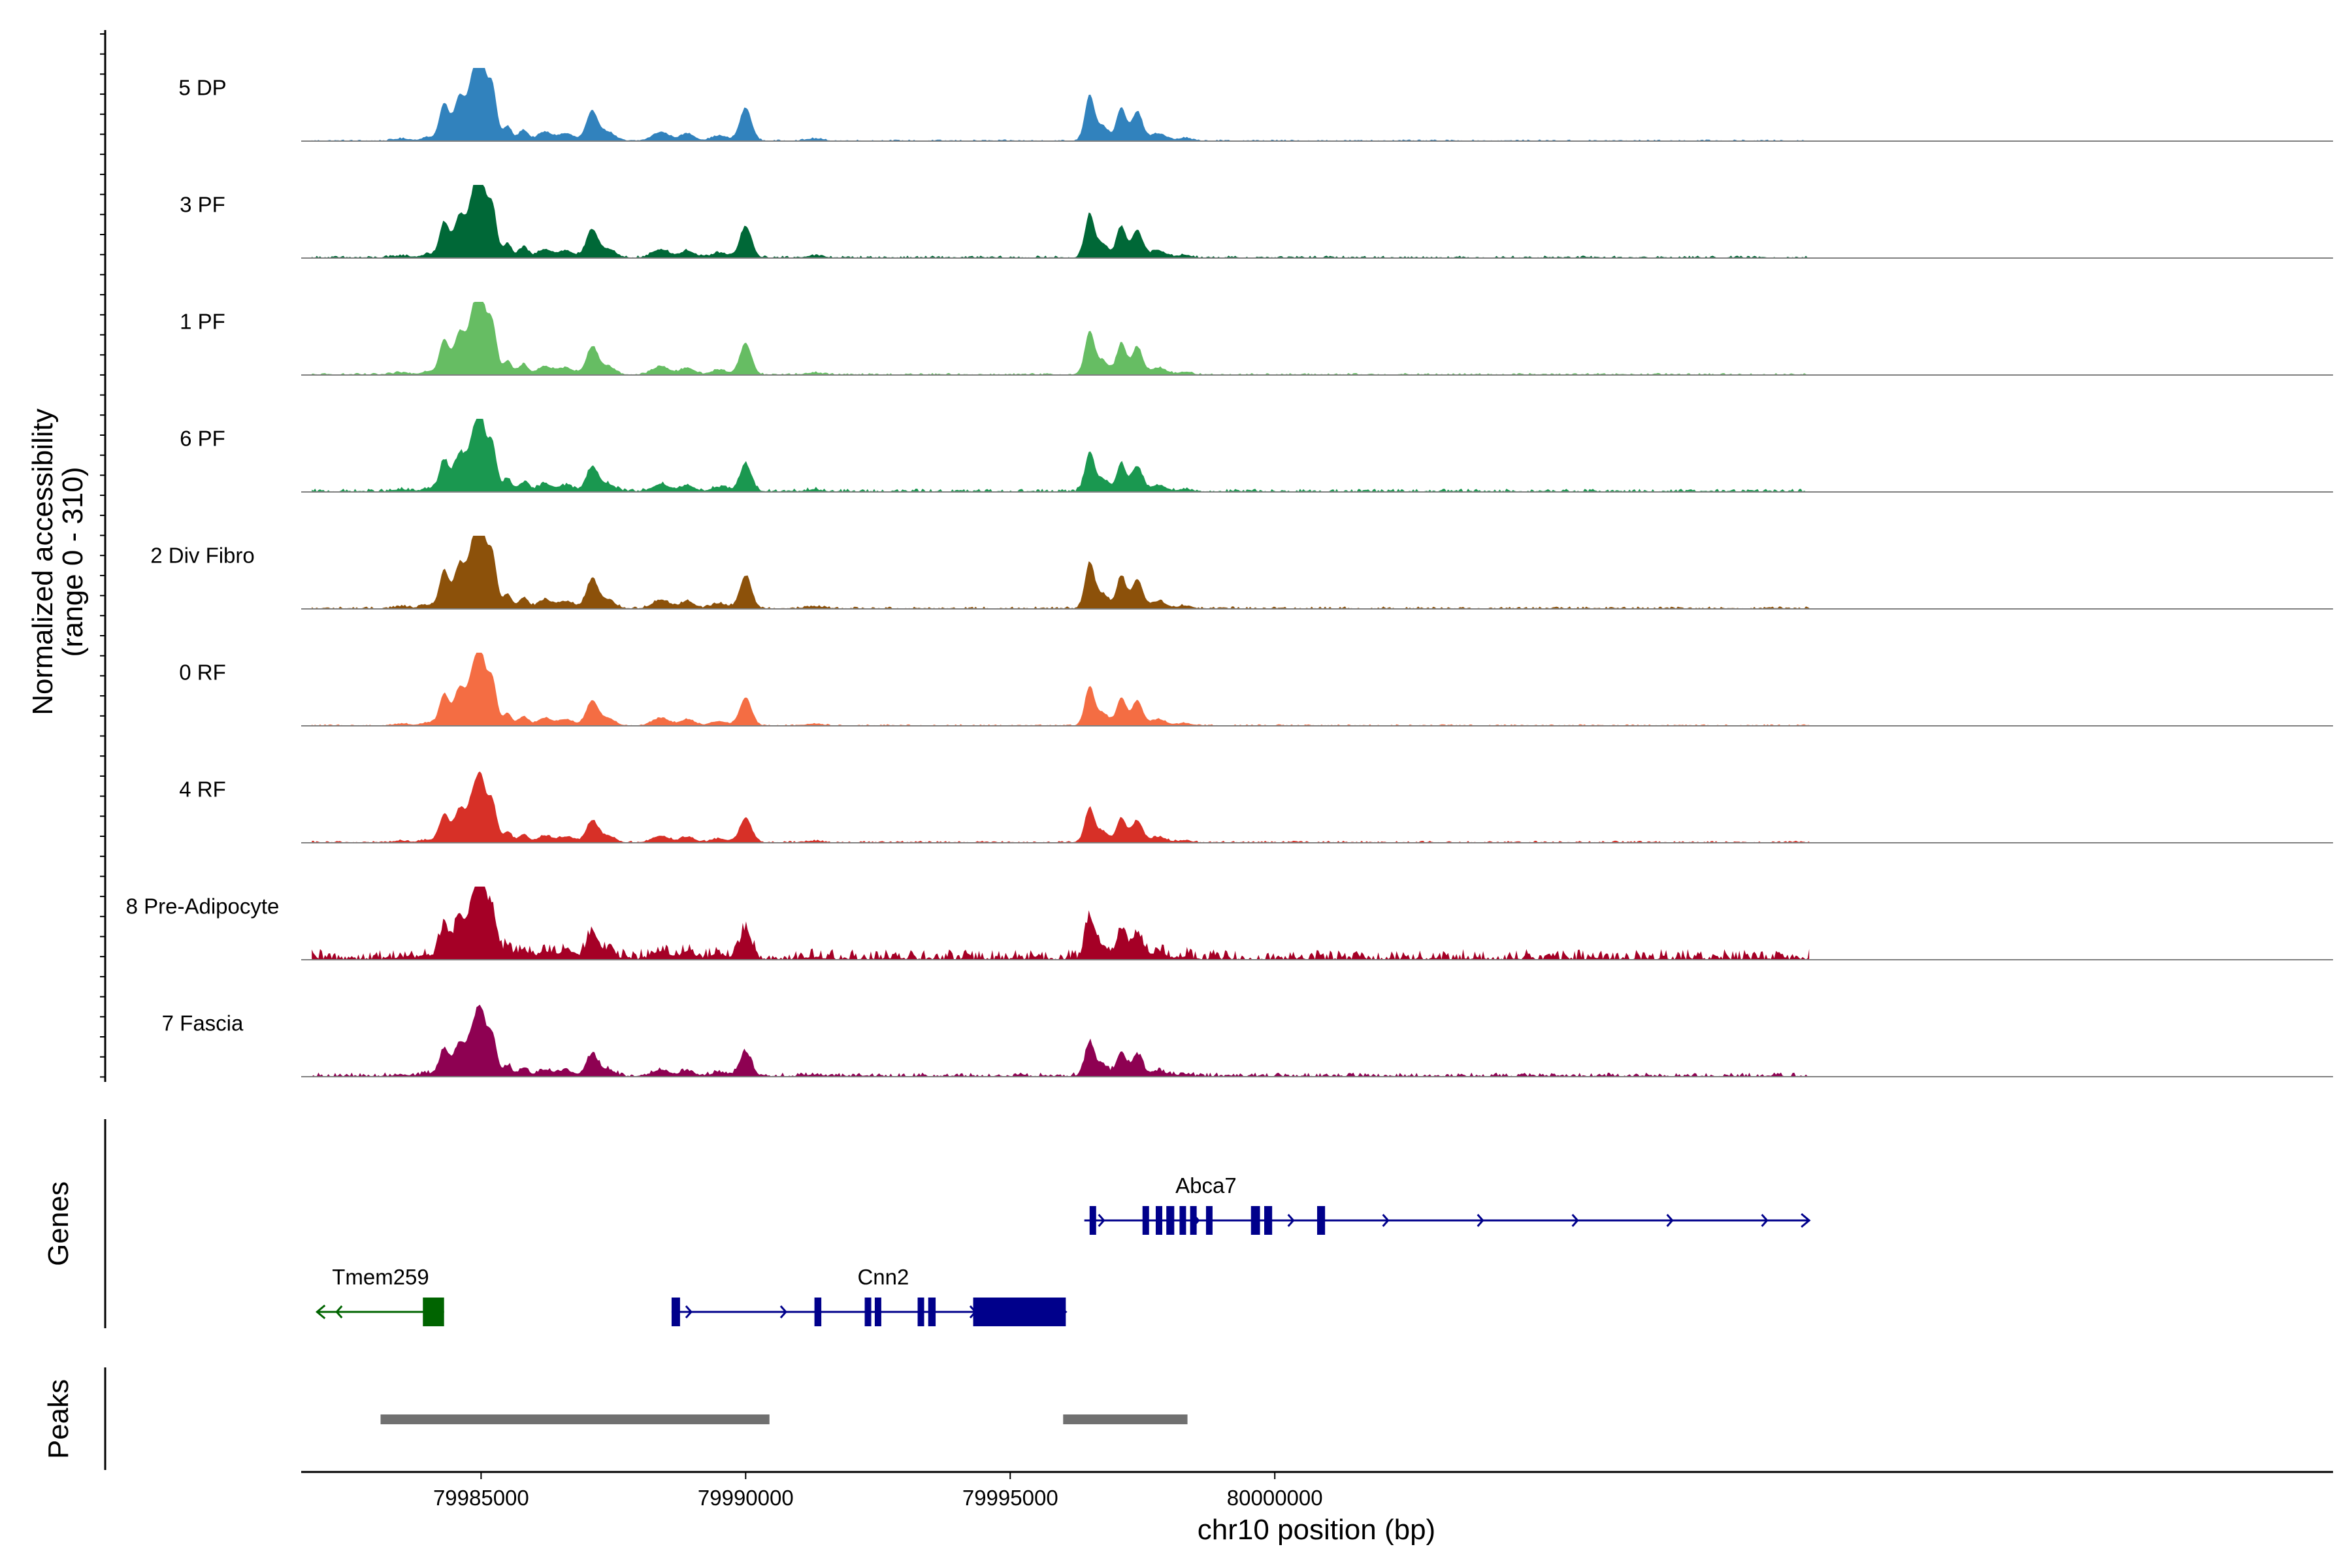  What do you see at coordinates (878, 1491) in the screenshot?
I see `x-axis-ticks: 79985000 79990000 79995000 80000000` at bounding box center [878, 1491].